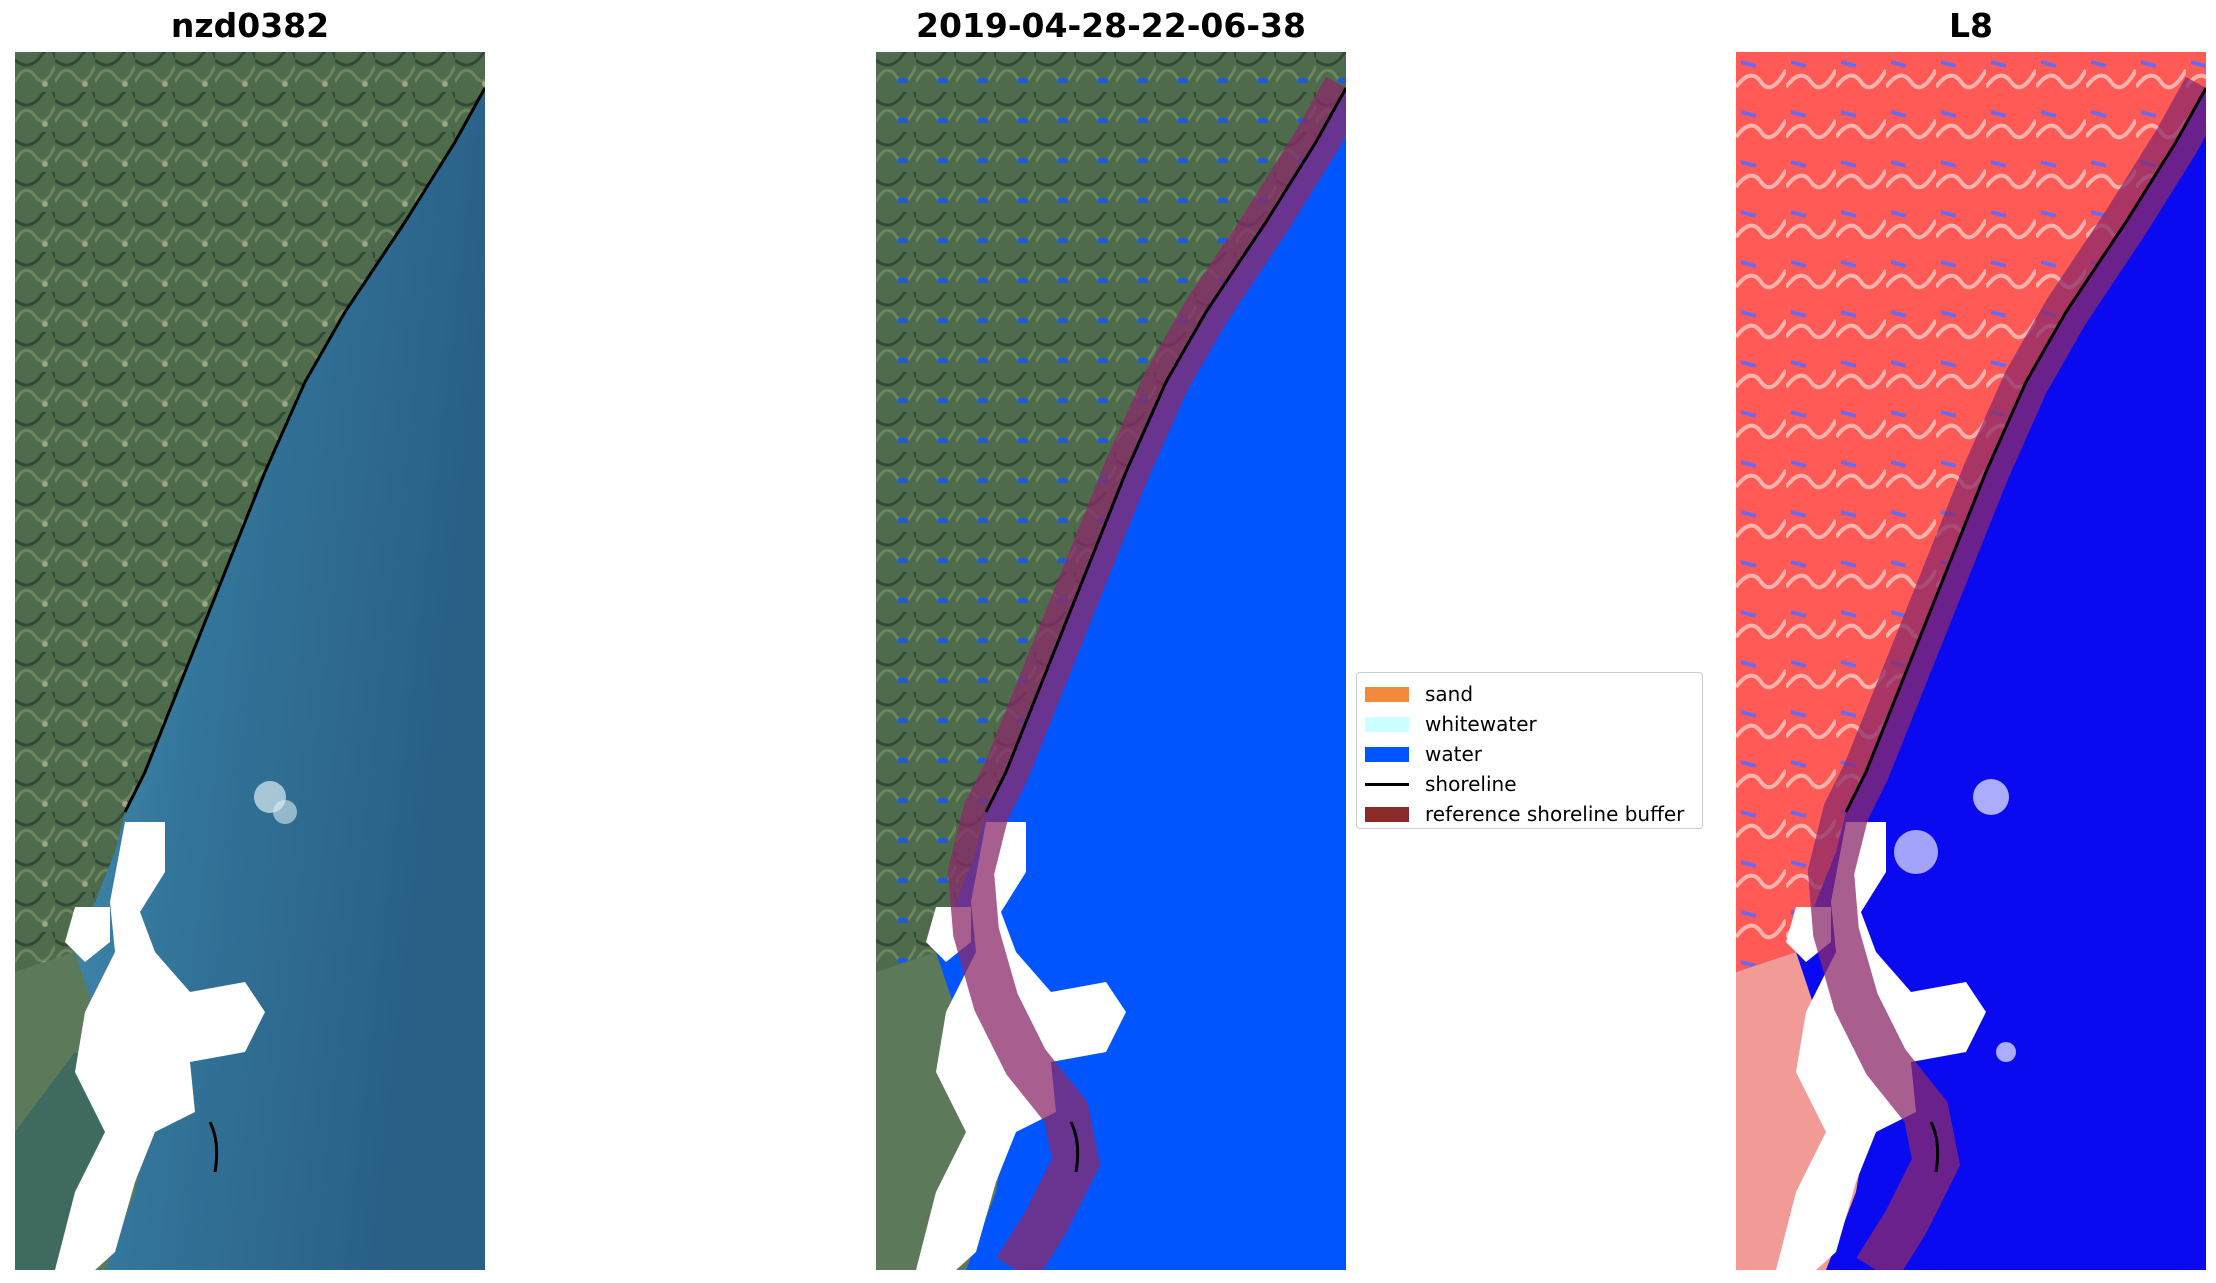 The width and height of the screenshot is (2216, 1283). What do you see at coordinates (1555, 814) in the screenshot?
I see `legend-label-buffer: reference shoreline buffer` at bounding box center [1555, 814].